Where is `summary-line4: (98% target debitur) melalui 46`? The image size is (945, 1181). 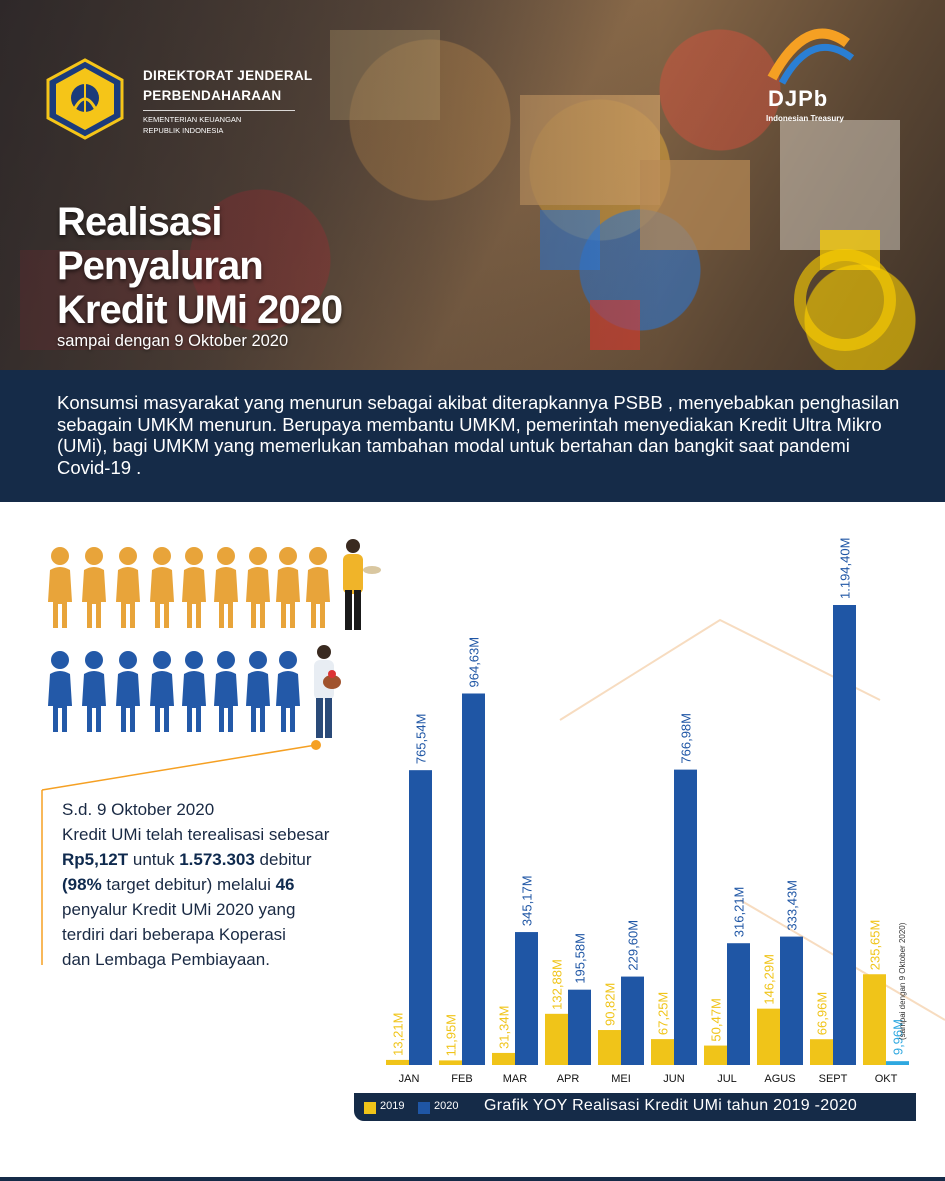
summary-line4: (98% target debitur) melalui 46 is located at coordinates (212, 884).